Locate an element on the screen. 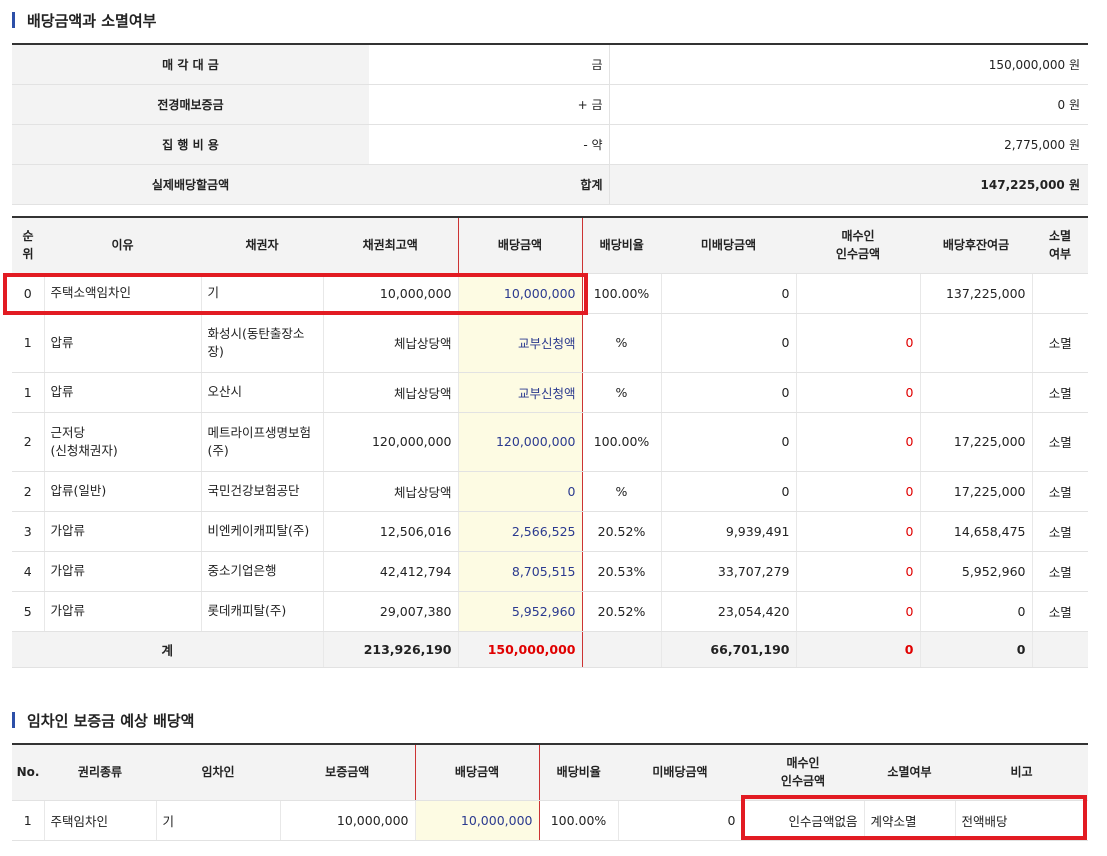 The height and width of the screenshot is (856, 1107). summary-label: 집 행 비 용 is located at coordinates (190, 144).